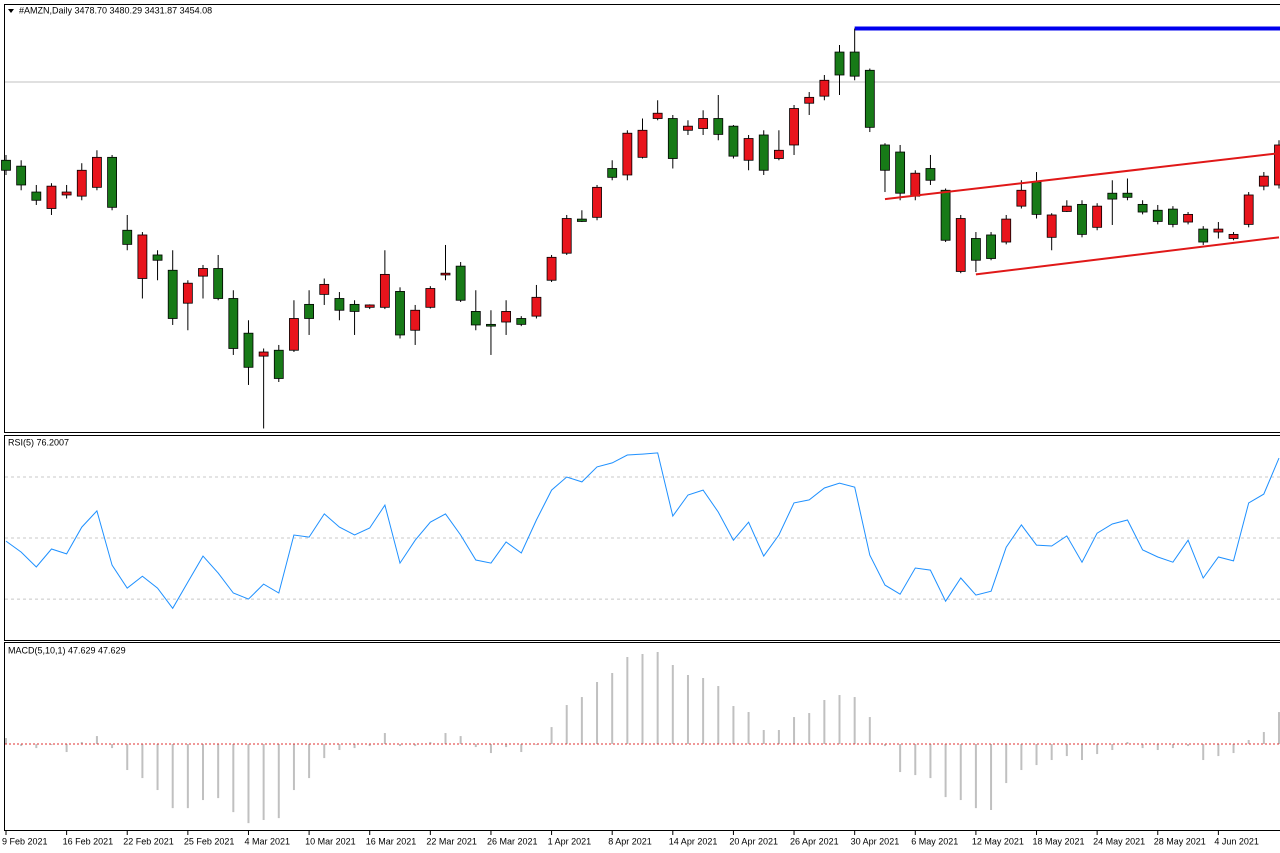  What do you see at coordinates (512, 841) in the screenshot?
I see `x-tick-label: 26 Mar 2021` at bounding box center [512, 841].